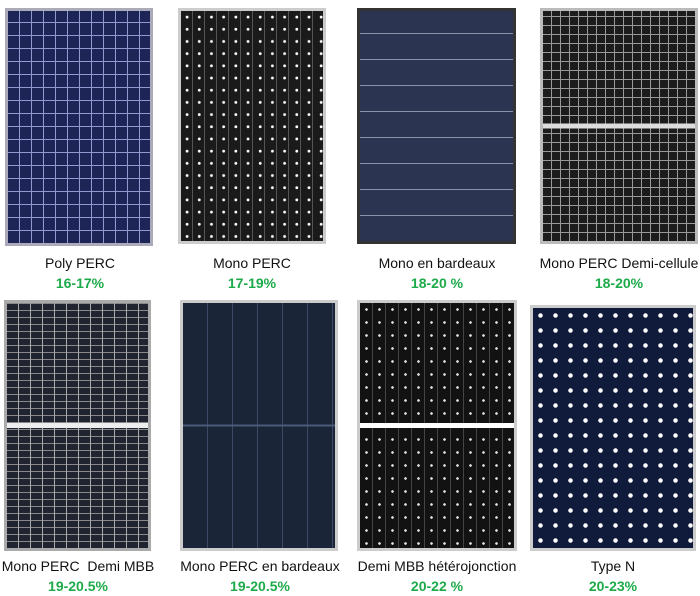 The height and width of the screenshot is (596, 700). Describe the element at coordinates (437, 283) in the screenshot. I see `panel-efficiency: 18-20 %` at that location.